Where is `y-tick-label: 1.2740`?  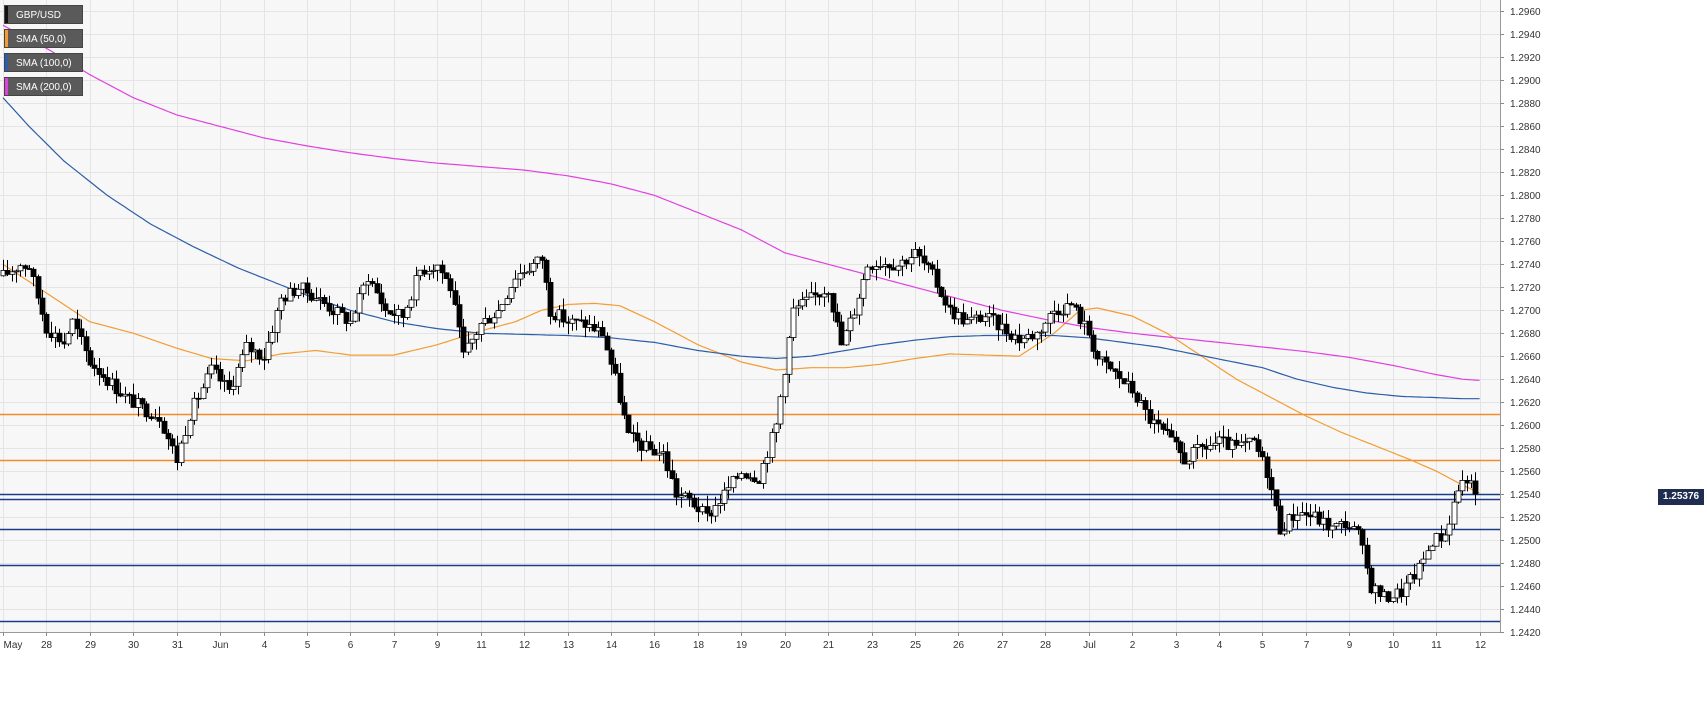 y-tick-label: 1.2740 is located at coordinates (1525, 265).